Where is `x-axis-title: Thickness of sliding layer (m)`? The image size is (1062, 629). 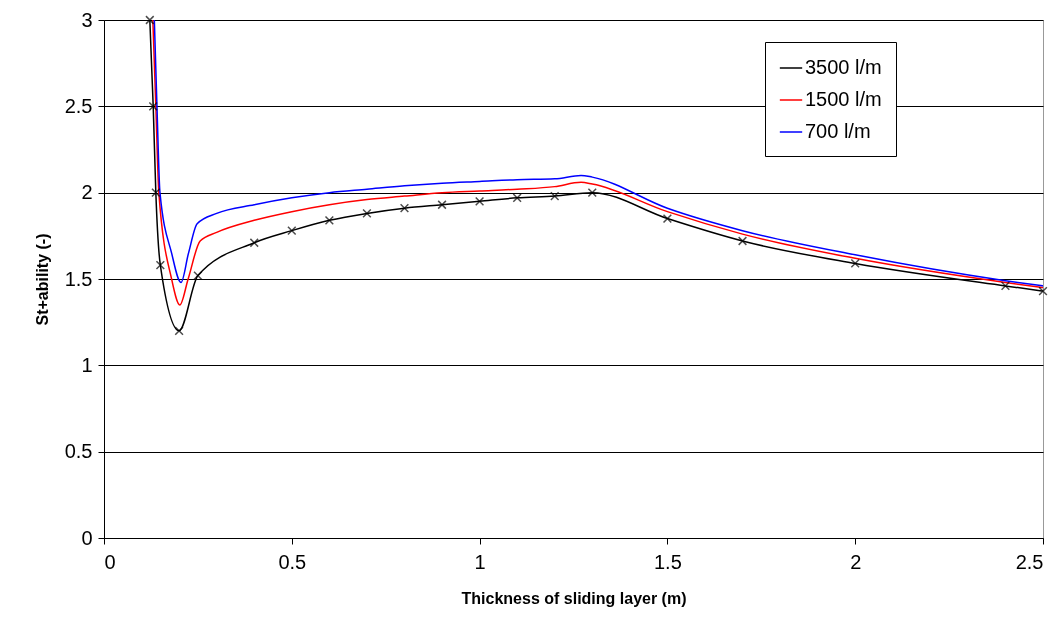 x-axis-title: Thickness of sliding layer (m) is located at coordinates (574, 598).